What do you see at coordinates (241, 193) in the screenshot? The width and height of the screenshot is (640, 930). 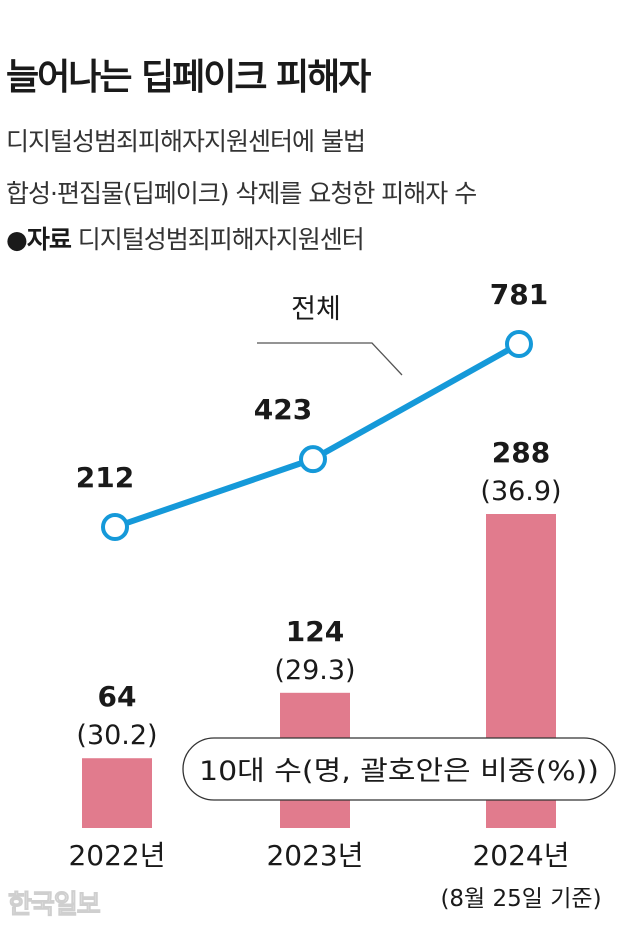 I see `subtitle-line-2: 합성·편집물(딥페이크) 삭제를 요청한 피해자 수` at bounding box center [241, 193].